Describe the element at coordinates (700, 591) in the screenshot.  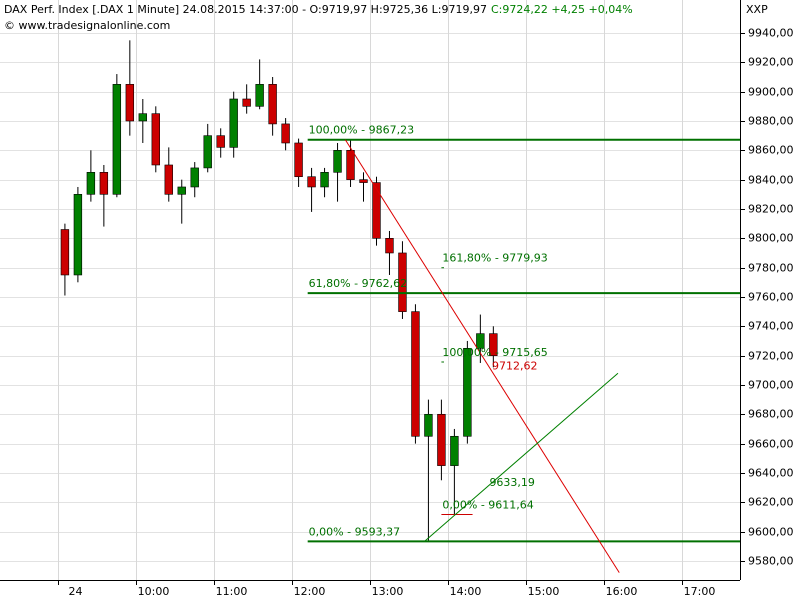
I see `x-tick-label: 17:00` at that location.